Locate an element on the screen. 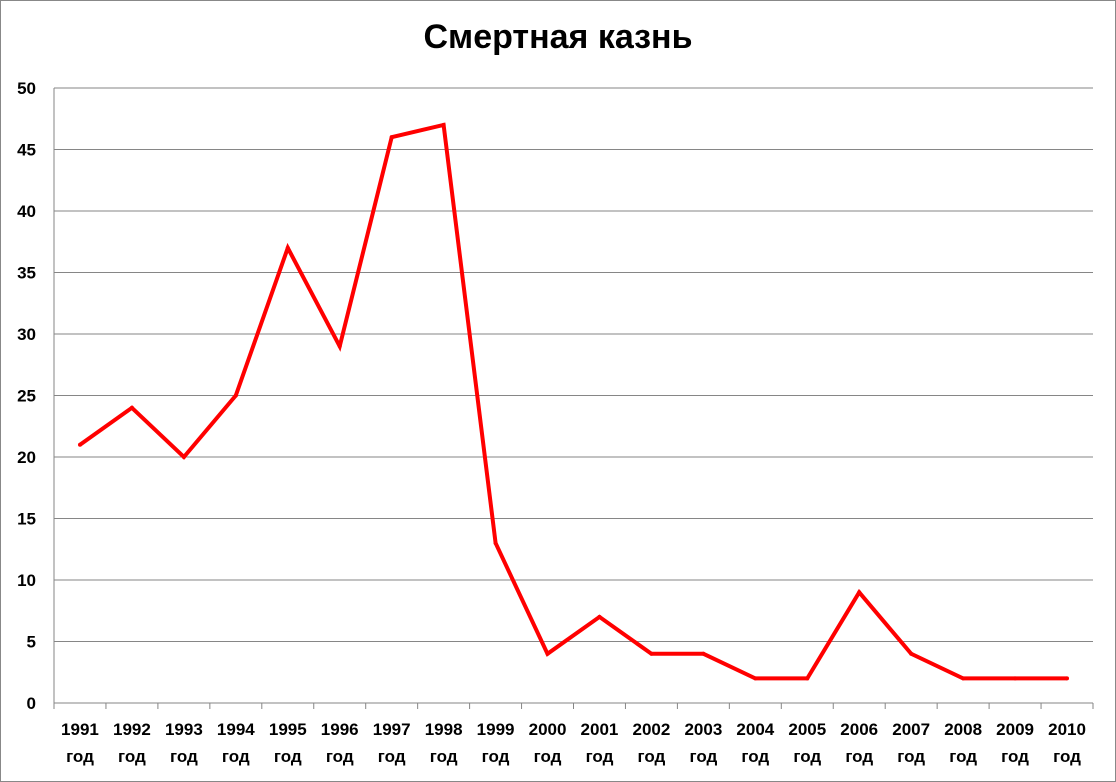  x-tick-label: 1996 is located at coordinates (340, 729).